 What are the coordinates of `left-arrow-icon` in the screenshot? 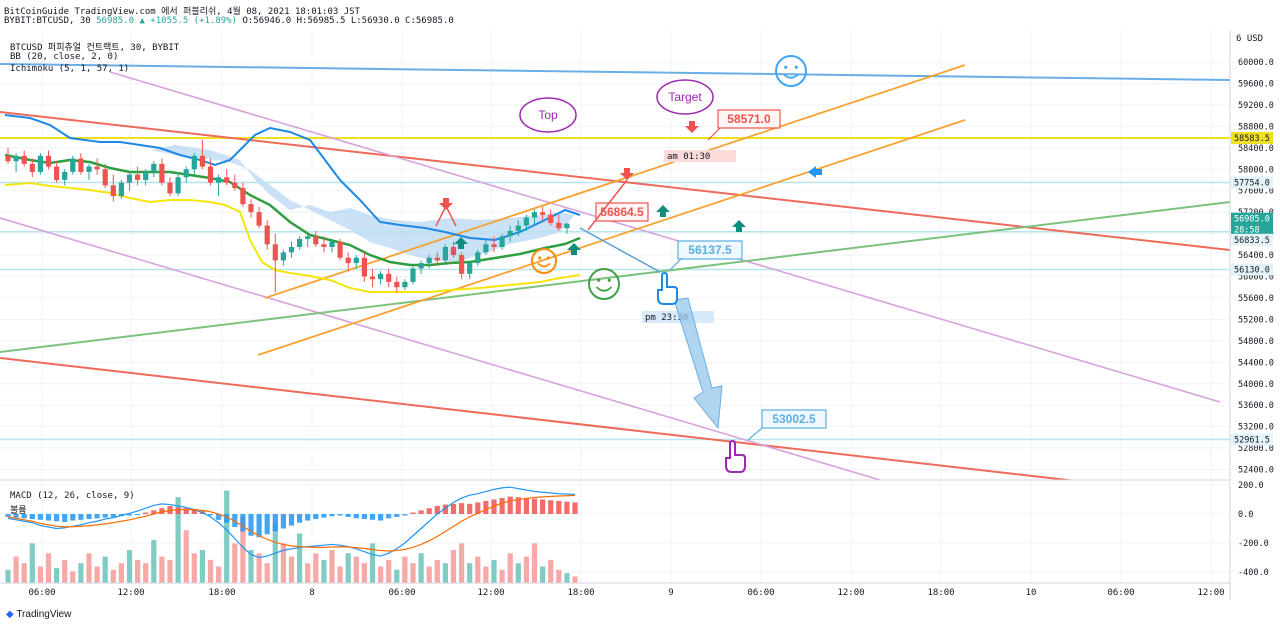 It's located at (815, 172).